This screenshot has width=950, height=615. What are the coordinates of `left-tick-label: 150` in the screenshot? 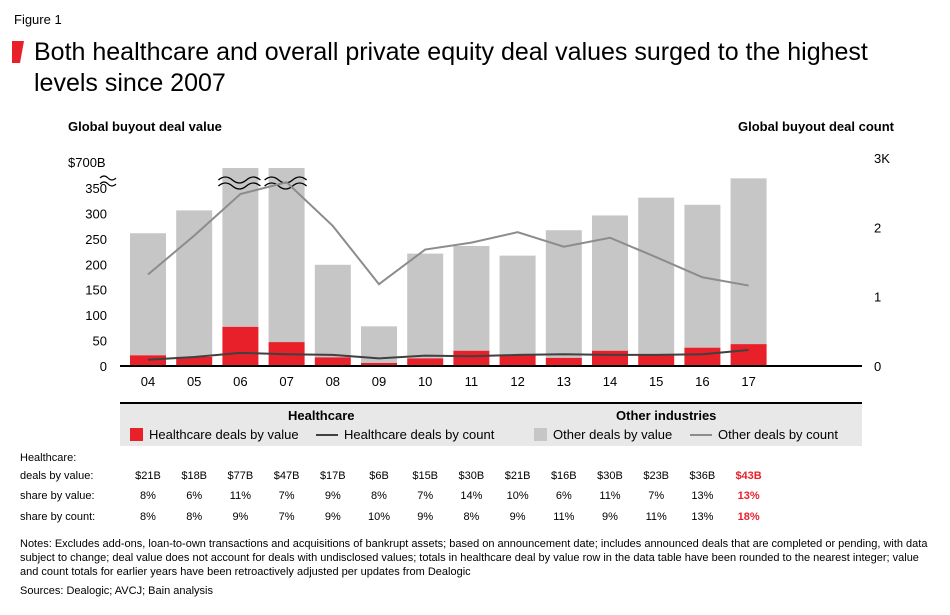 It's located at (96, 290).